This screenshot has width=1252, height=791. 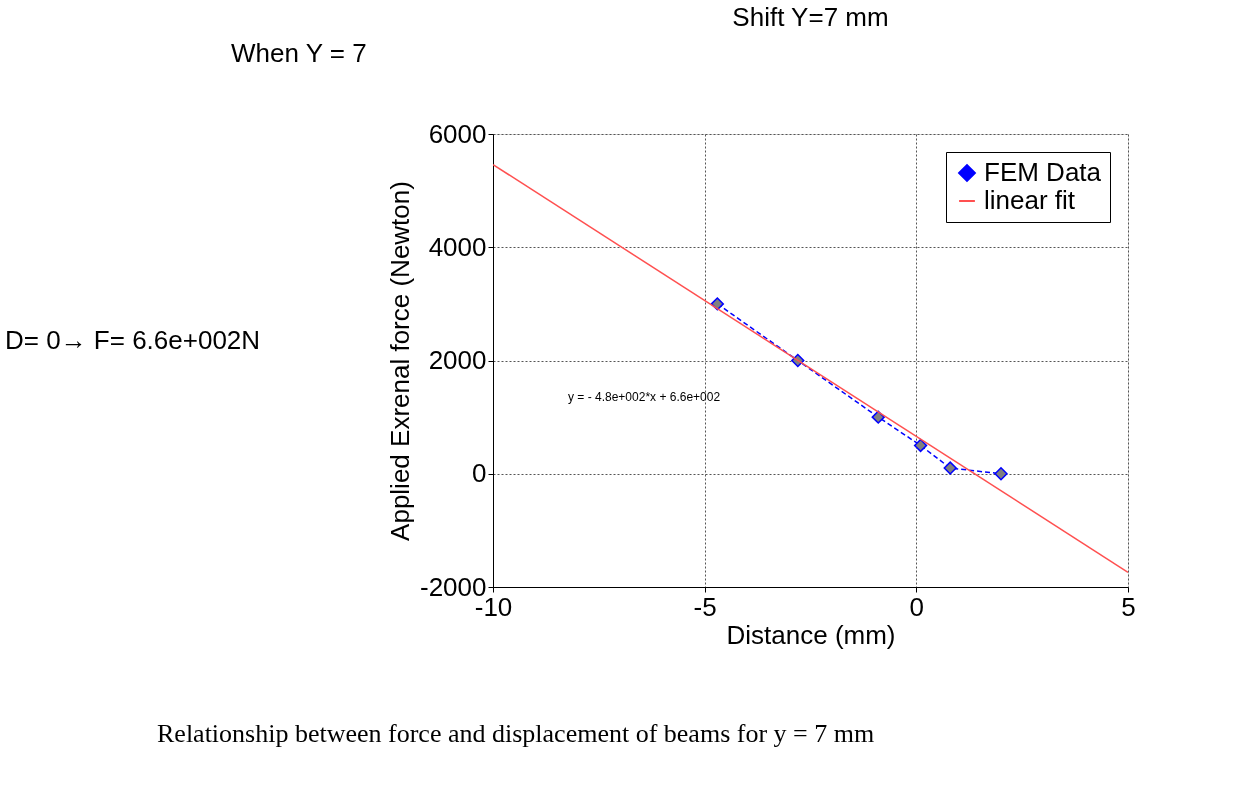 I want to click on chart-title: Shift Y=7 mm, so click(x=810, y=17).